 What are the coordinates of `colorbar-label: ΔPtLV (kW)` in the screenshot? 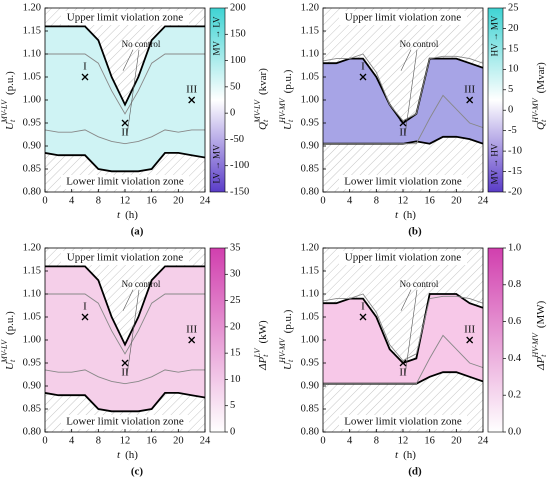 It's located at (261, 345).